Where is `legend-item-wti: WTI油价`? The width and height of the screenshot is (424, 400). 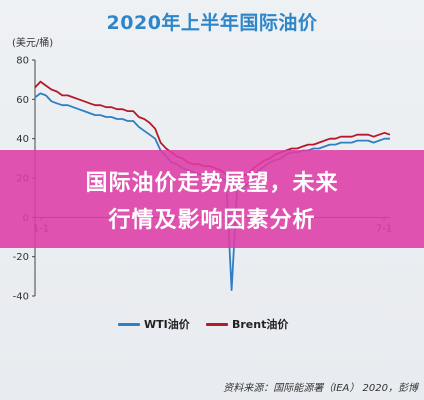 legend-item-wti: WTI油价 is located at coordinates (154, 324).